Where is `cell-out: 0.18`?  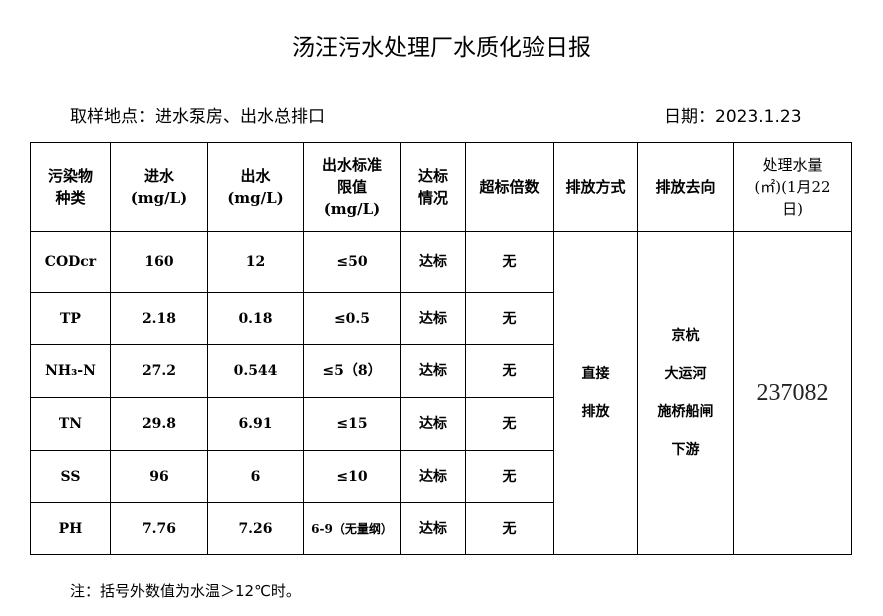
cell-out: 0.18 is located at coordinates (255, 318).